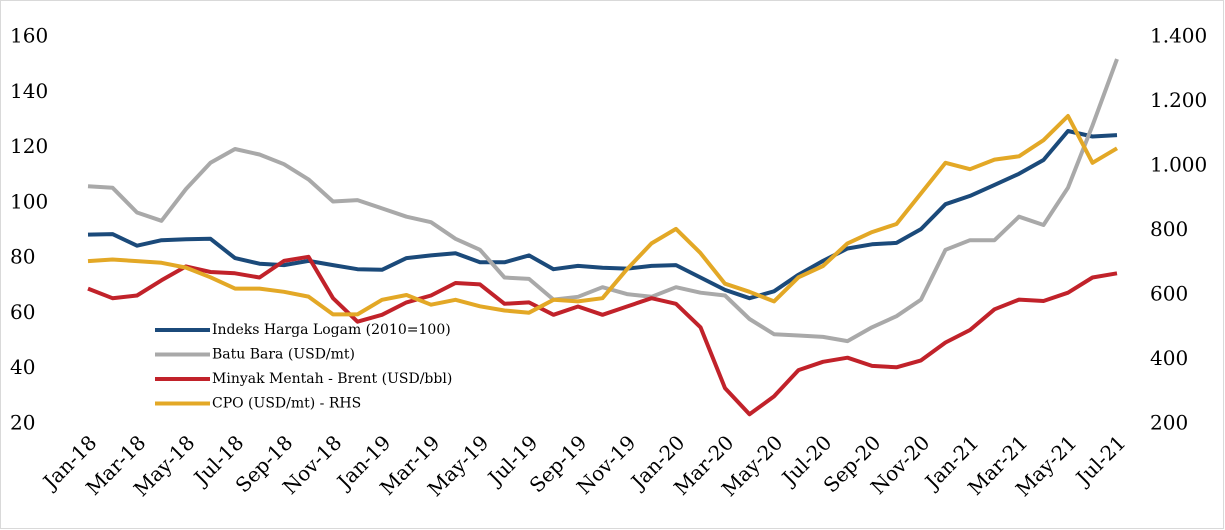 The height and width of the screenshot is (530, 1225). Describe the element at coordinates (1169, 229) in the screenshot. I see `y2-tick-label: 800` at that location.